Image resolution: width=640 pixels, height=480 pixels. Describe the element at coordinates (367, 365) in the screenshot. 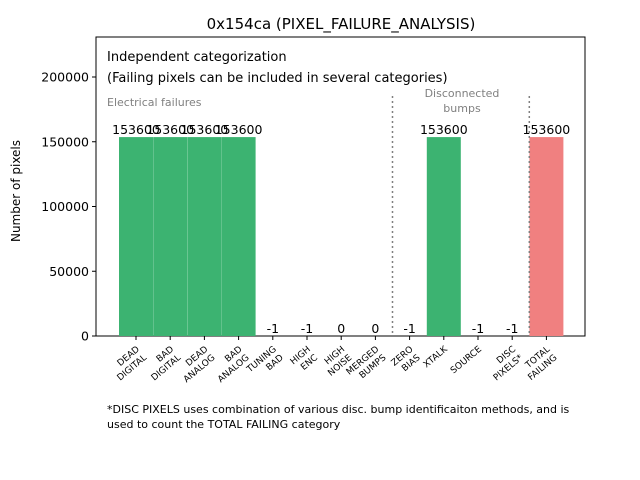

I see `x-tick-label: MERGEDBUMPS` at that location.